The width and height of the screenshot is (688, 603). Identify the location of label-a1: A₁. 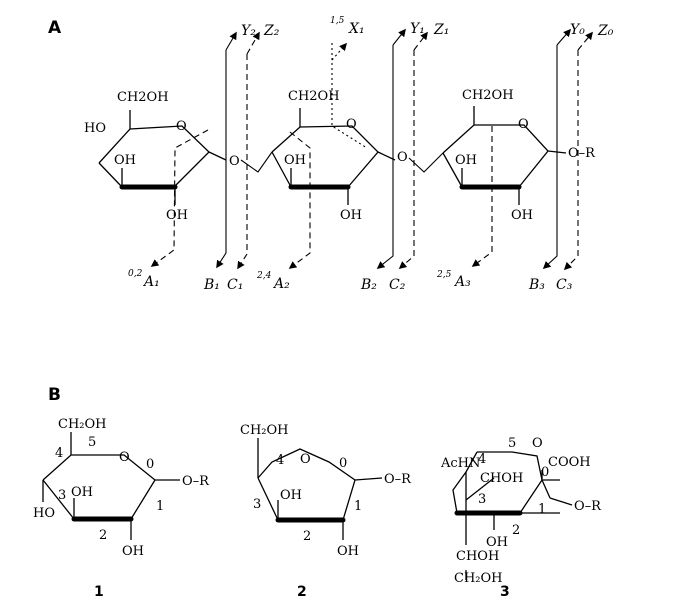
(151, 282).